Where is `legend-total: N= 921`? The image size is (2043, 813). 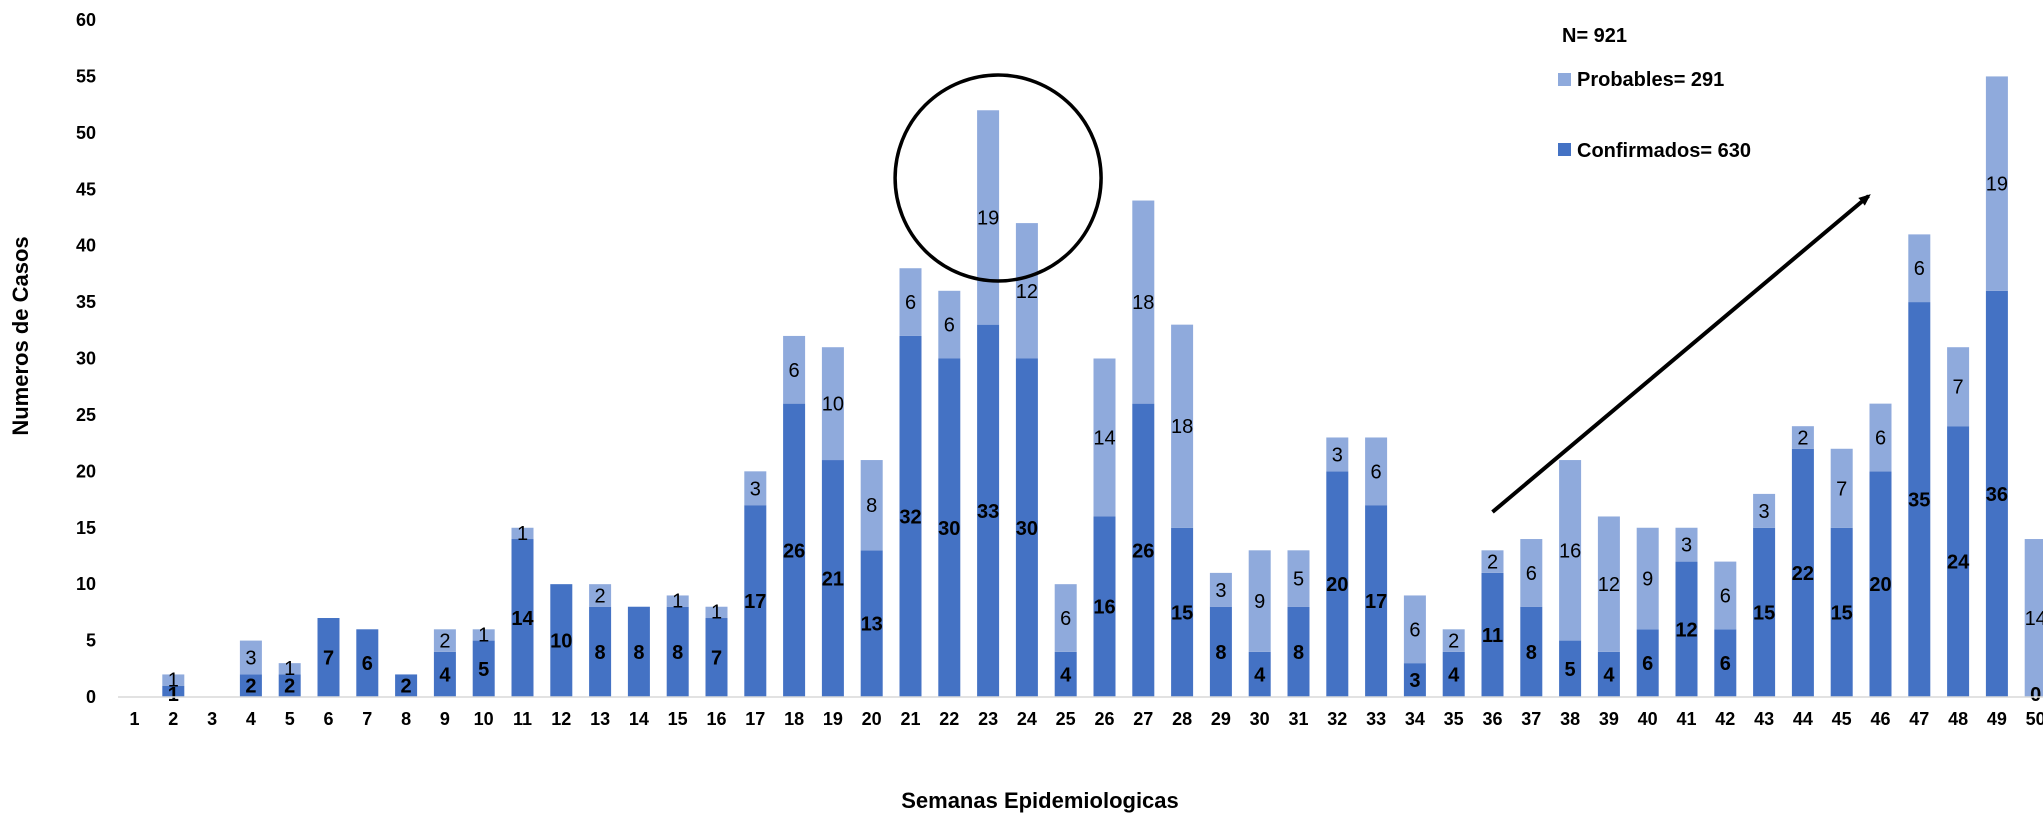
legend-total: N= 921 is located at coordinates (1594, 36).